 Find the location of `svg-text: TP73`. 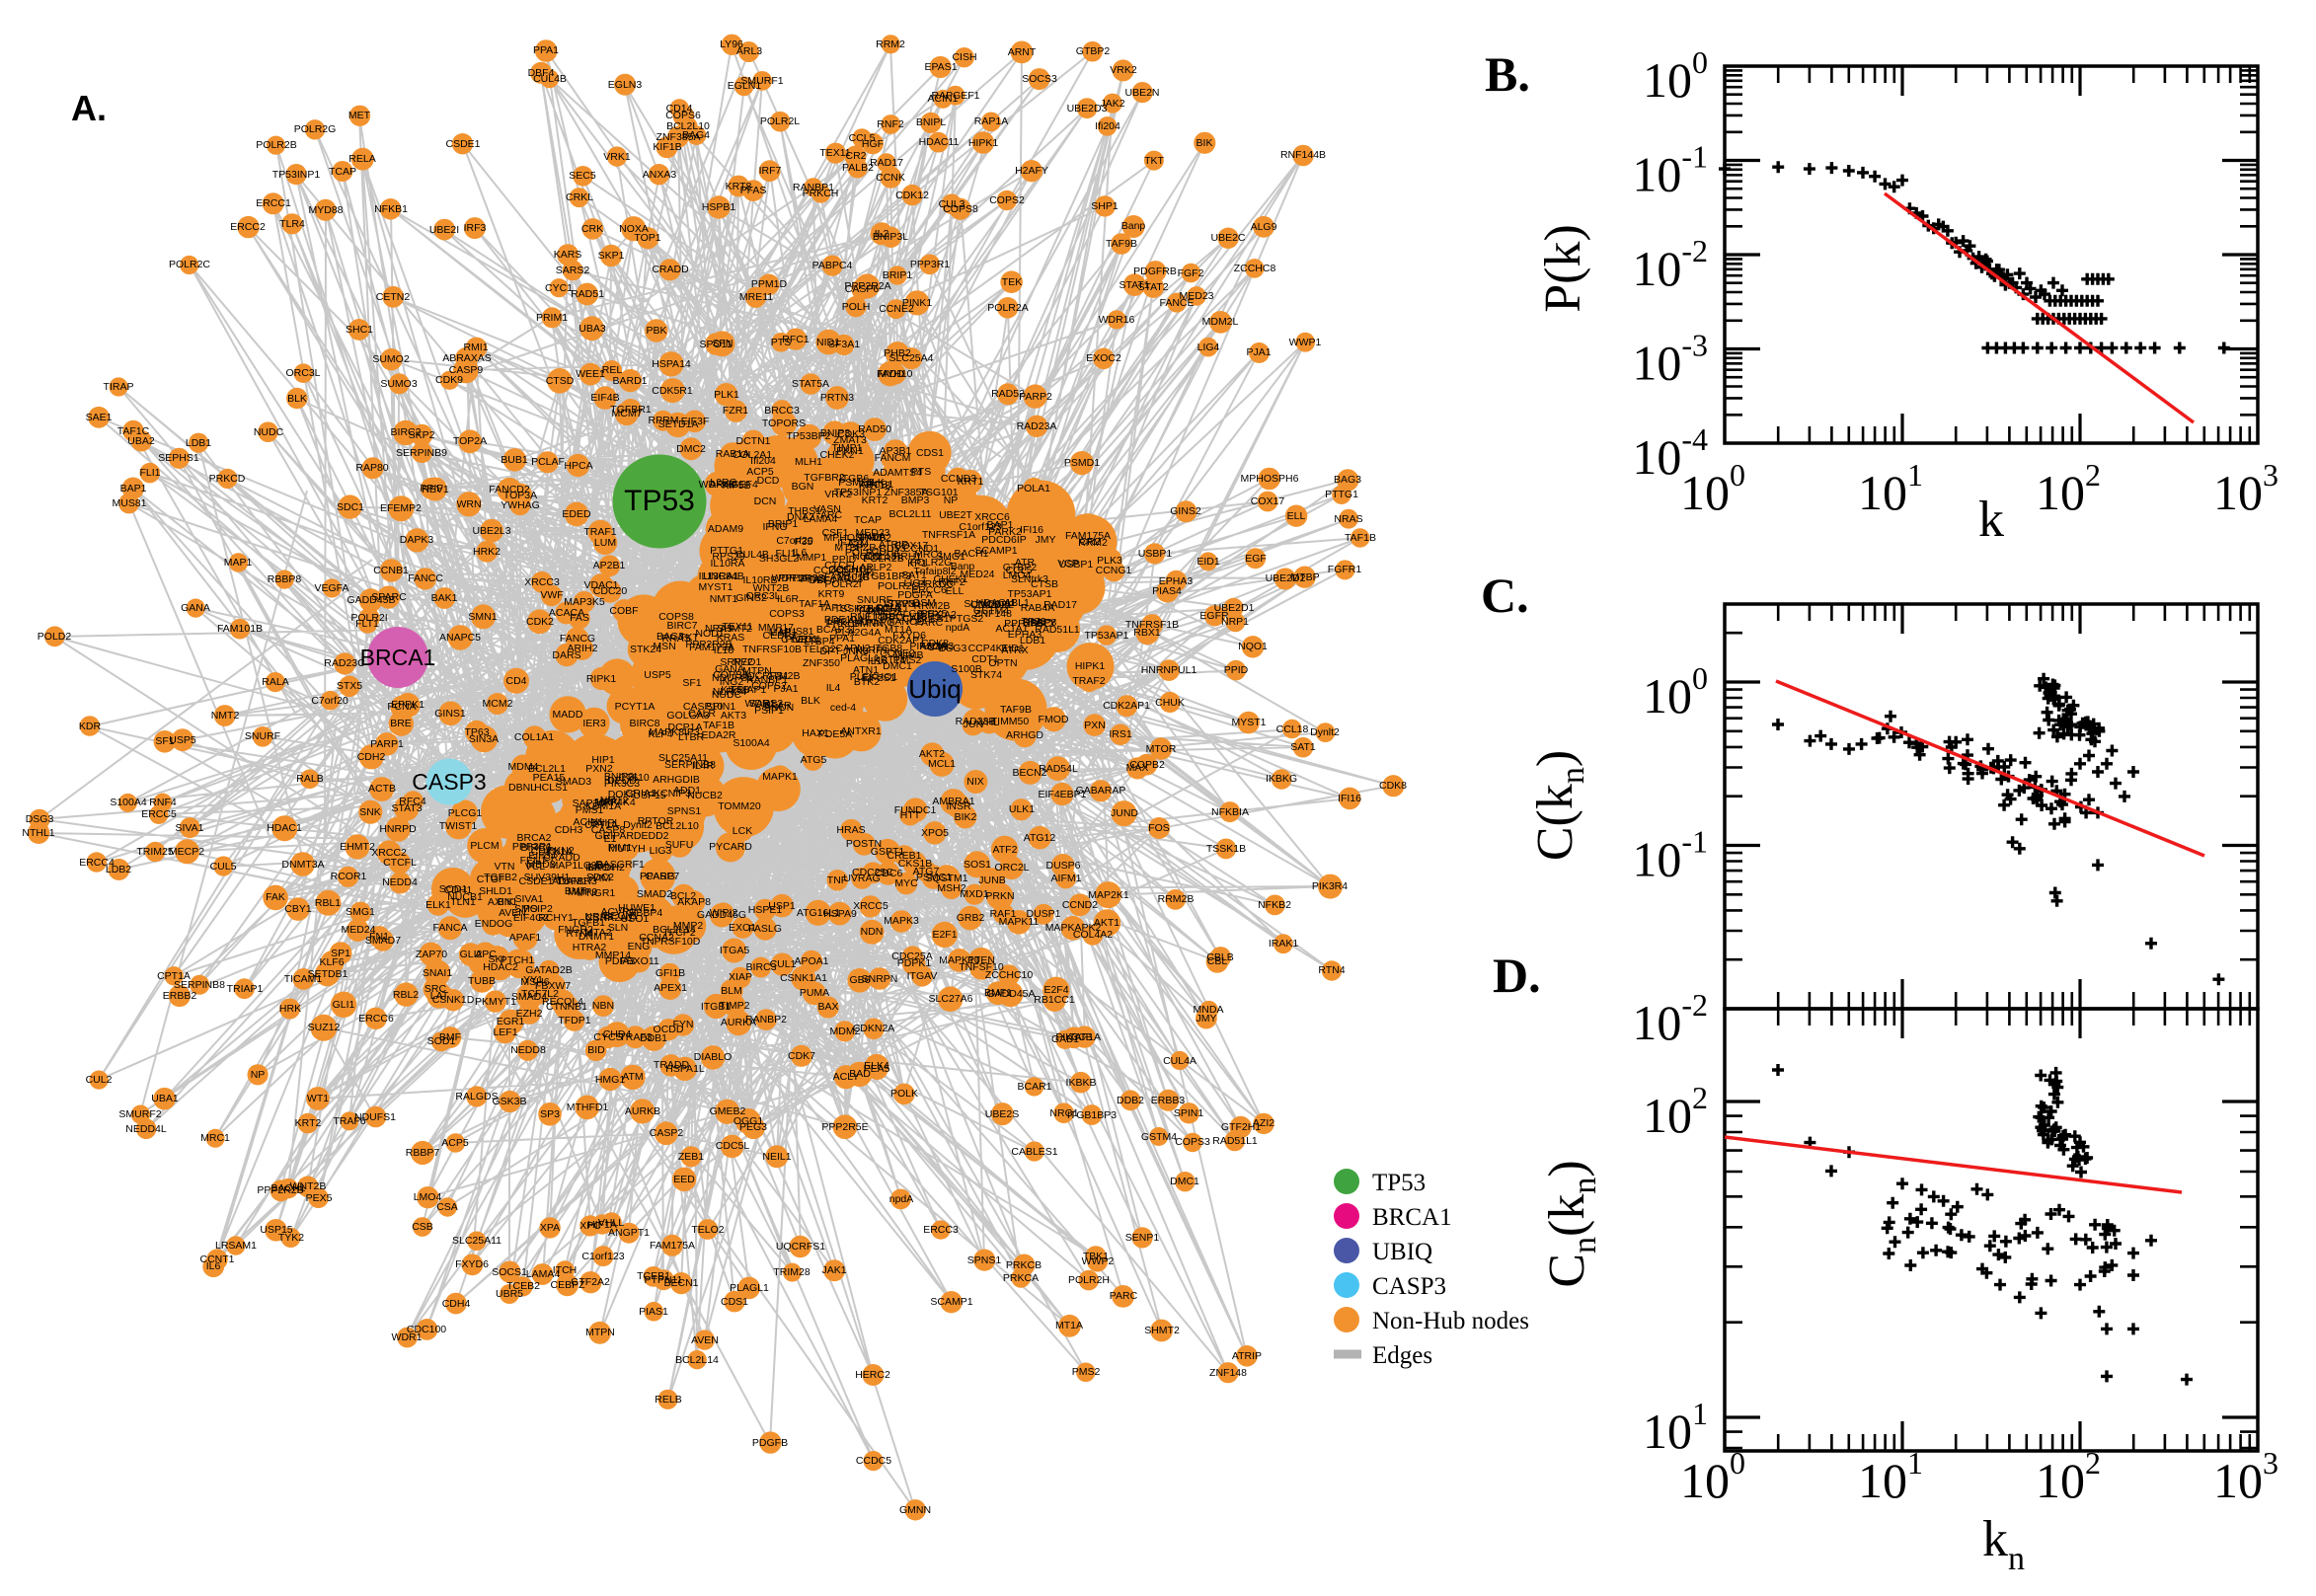

svg-text: TP73 is located at coordinates (1033, 622).